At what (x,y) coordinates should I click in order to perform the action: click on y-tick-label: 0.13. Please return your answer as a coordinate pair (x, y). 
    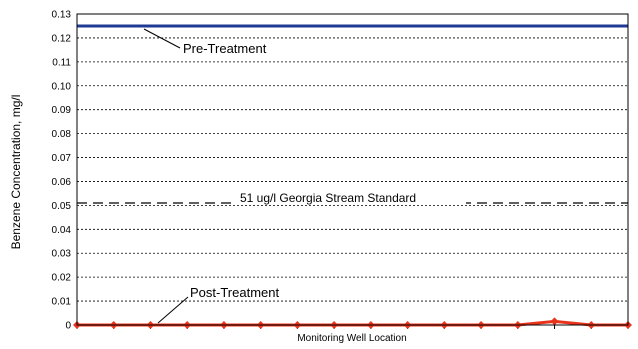
    Looking at the image, I should click on (62, 15).